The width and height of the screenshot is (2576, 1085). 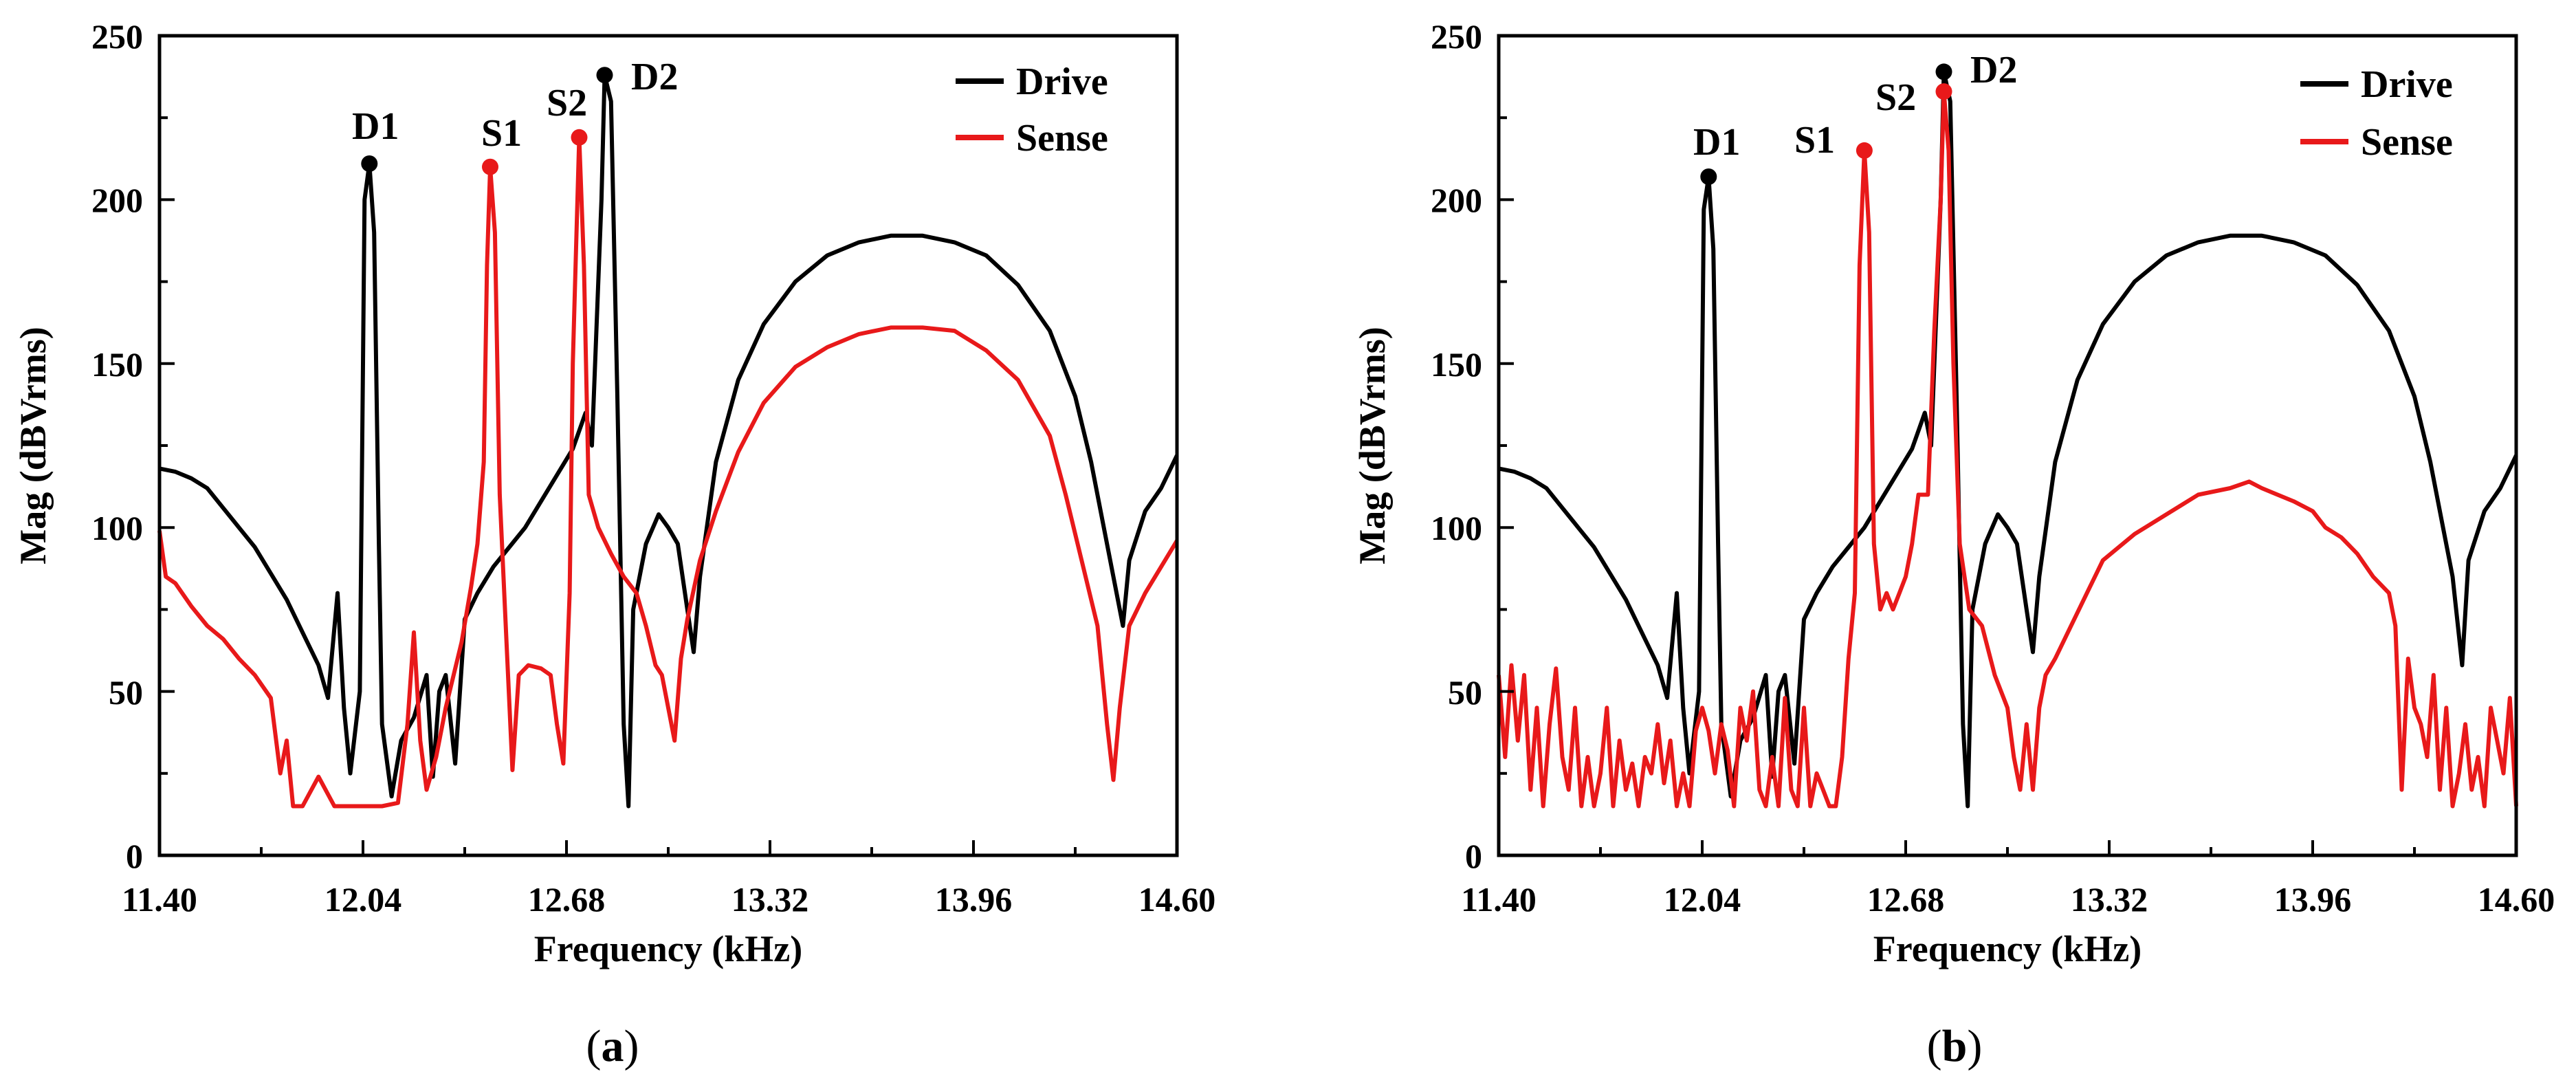 What do you see at coordinates (974, 899) in the screenshot?
I see `chart-a-x-tick-label: 13.96` at bounding box center [974, 899].